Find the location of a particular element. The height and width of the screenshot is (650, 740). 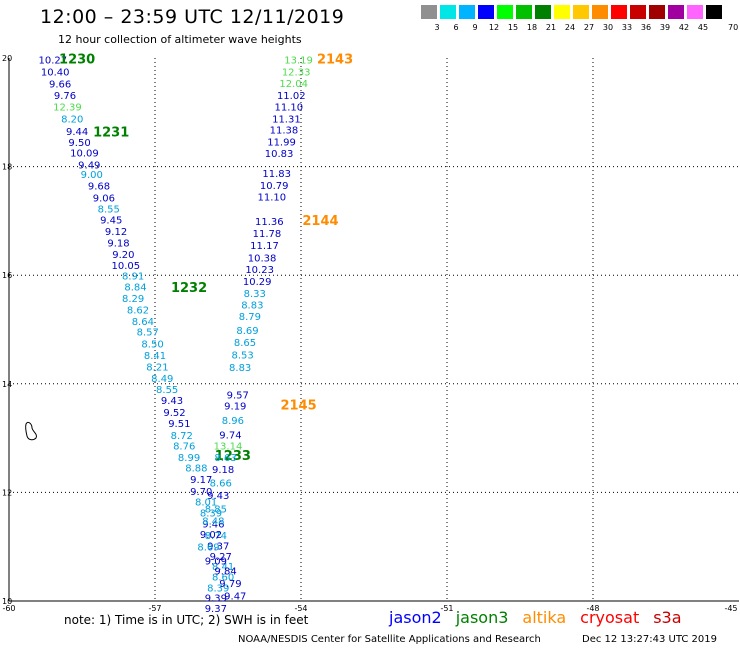

legend-bin-label: 12 is located at coordinates (494, 27).